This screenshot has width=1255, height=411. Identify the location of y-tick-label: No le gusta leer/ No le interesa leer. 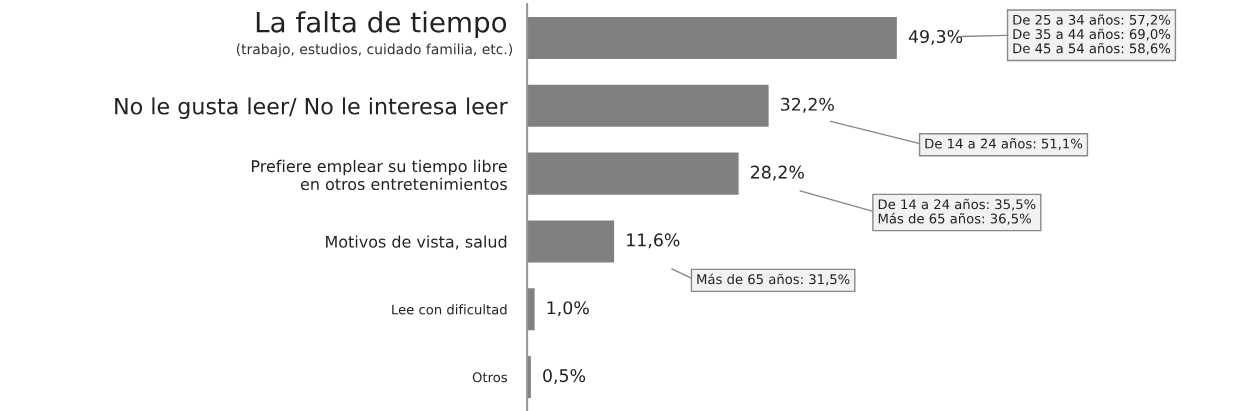
(311, 108).